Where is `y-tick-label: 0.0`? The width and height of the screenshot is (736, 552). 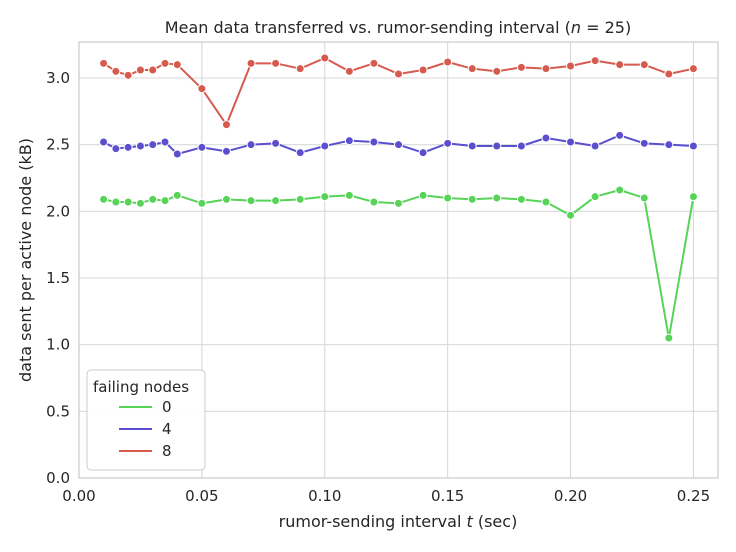
y-tick-label: 0.0 is located at coordinates (58, 478).